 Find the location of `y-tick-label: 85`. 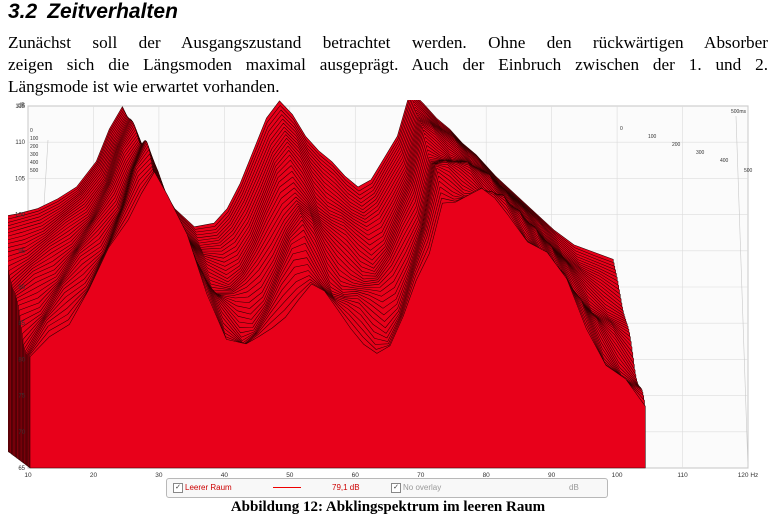

y-tick-label: 85 is located at coordinates (21, 324).